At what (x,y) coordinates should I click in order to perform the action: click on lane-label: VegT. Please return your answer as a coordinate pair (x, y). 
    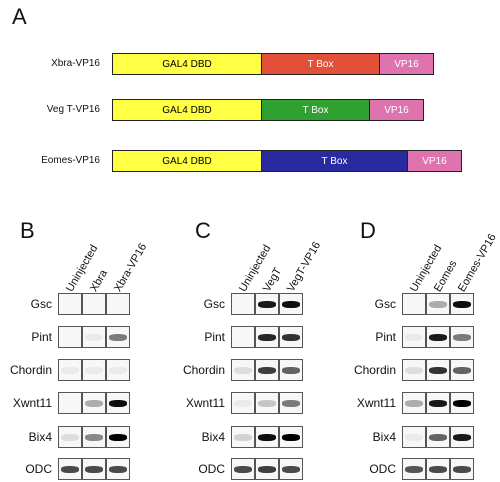
    Looking at the image, I should click on (273, 279).